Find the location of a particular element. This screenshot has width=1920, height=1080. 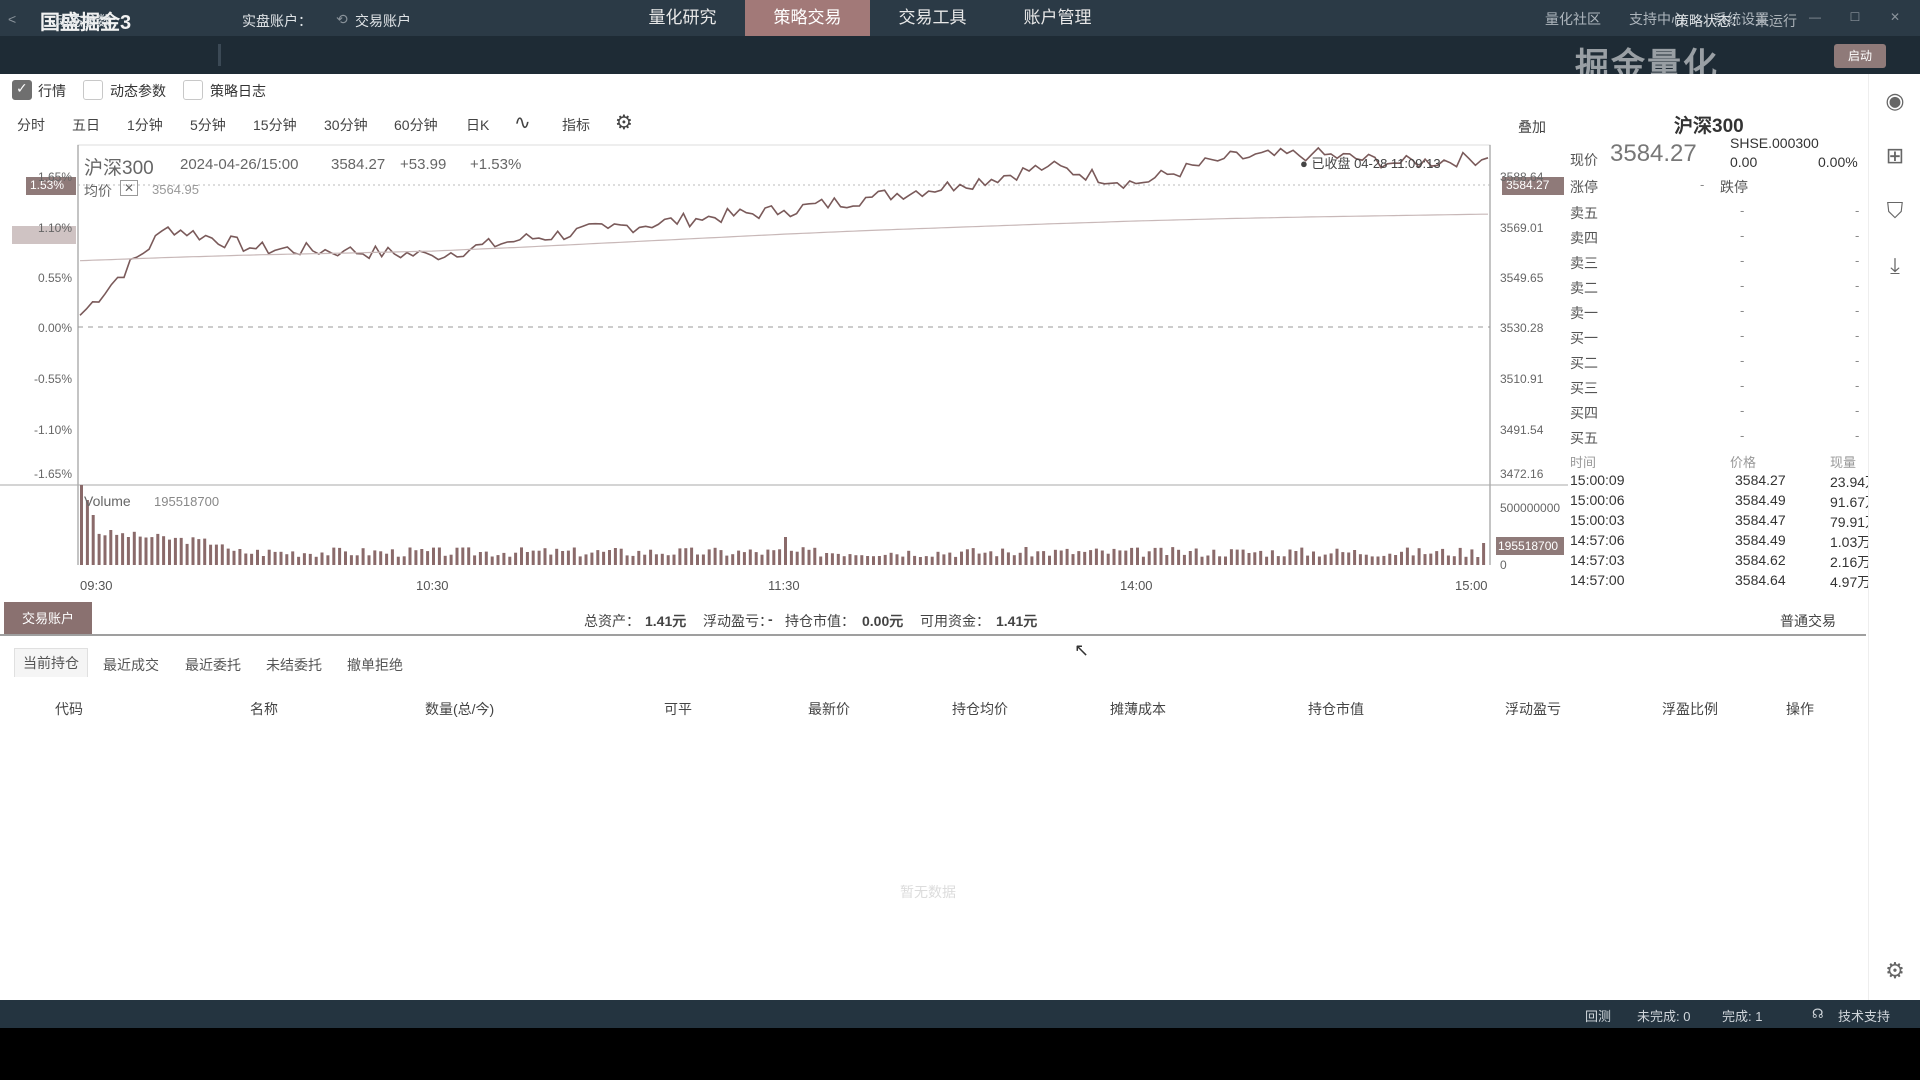

order-book-level-label: 买三 is located at coordinates (1584, 388).